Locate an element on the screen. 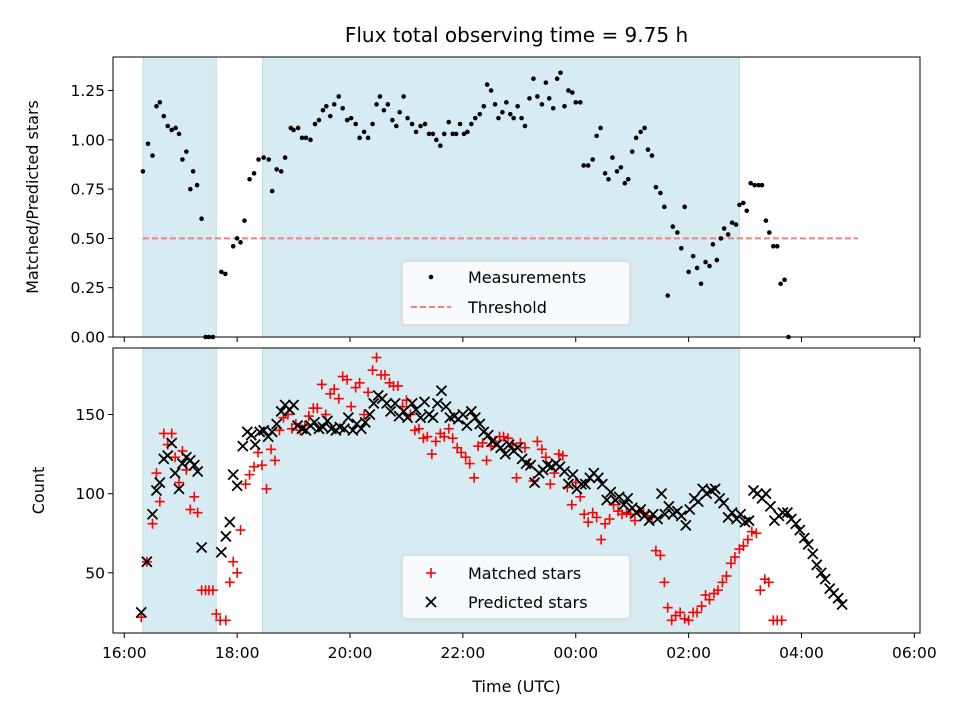 This screenshot has width=960, height=720. bottom-x-ticks: 16:00 18:00 20:00 22:00 00:00 02:00 04:00 06:00 is located at coordinates (519, 647).